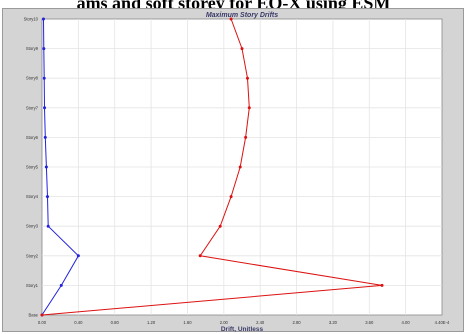  I want to click on story-label: Story1, so click(32, 285).